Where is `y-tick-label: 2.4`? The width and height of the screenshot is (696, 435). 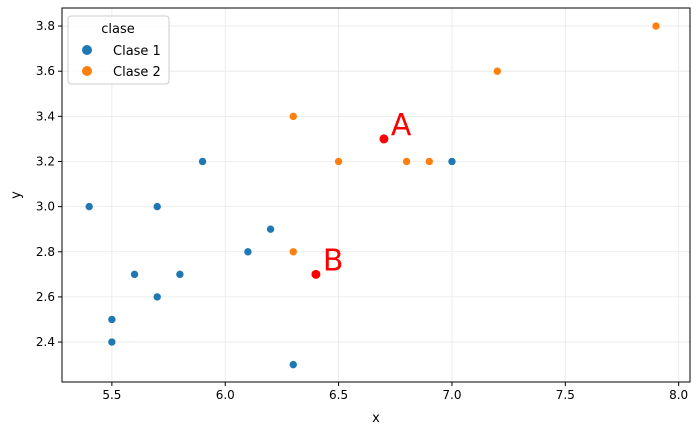 y-tick-label: 2.4 is located at coordinates (45, 342).